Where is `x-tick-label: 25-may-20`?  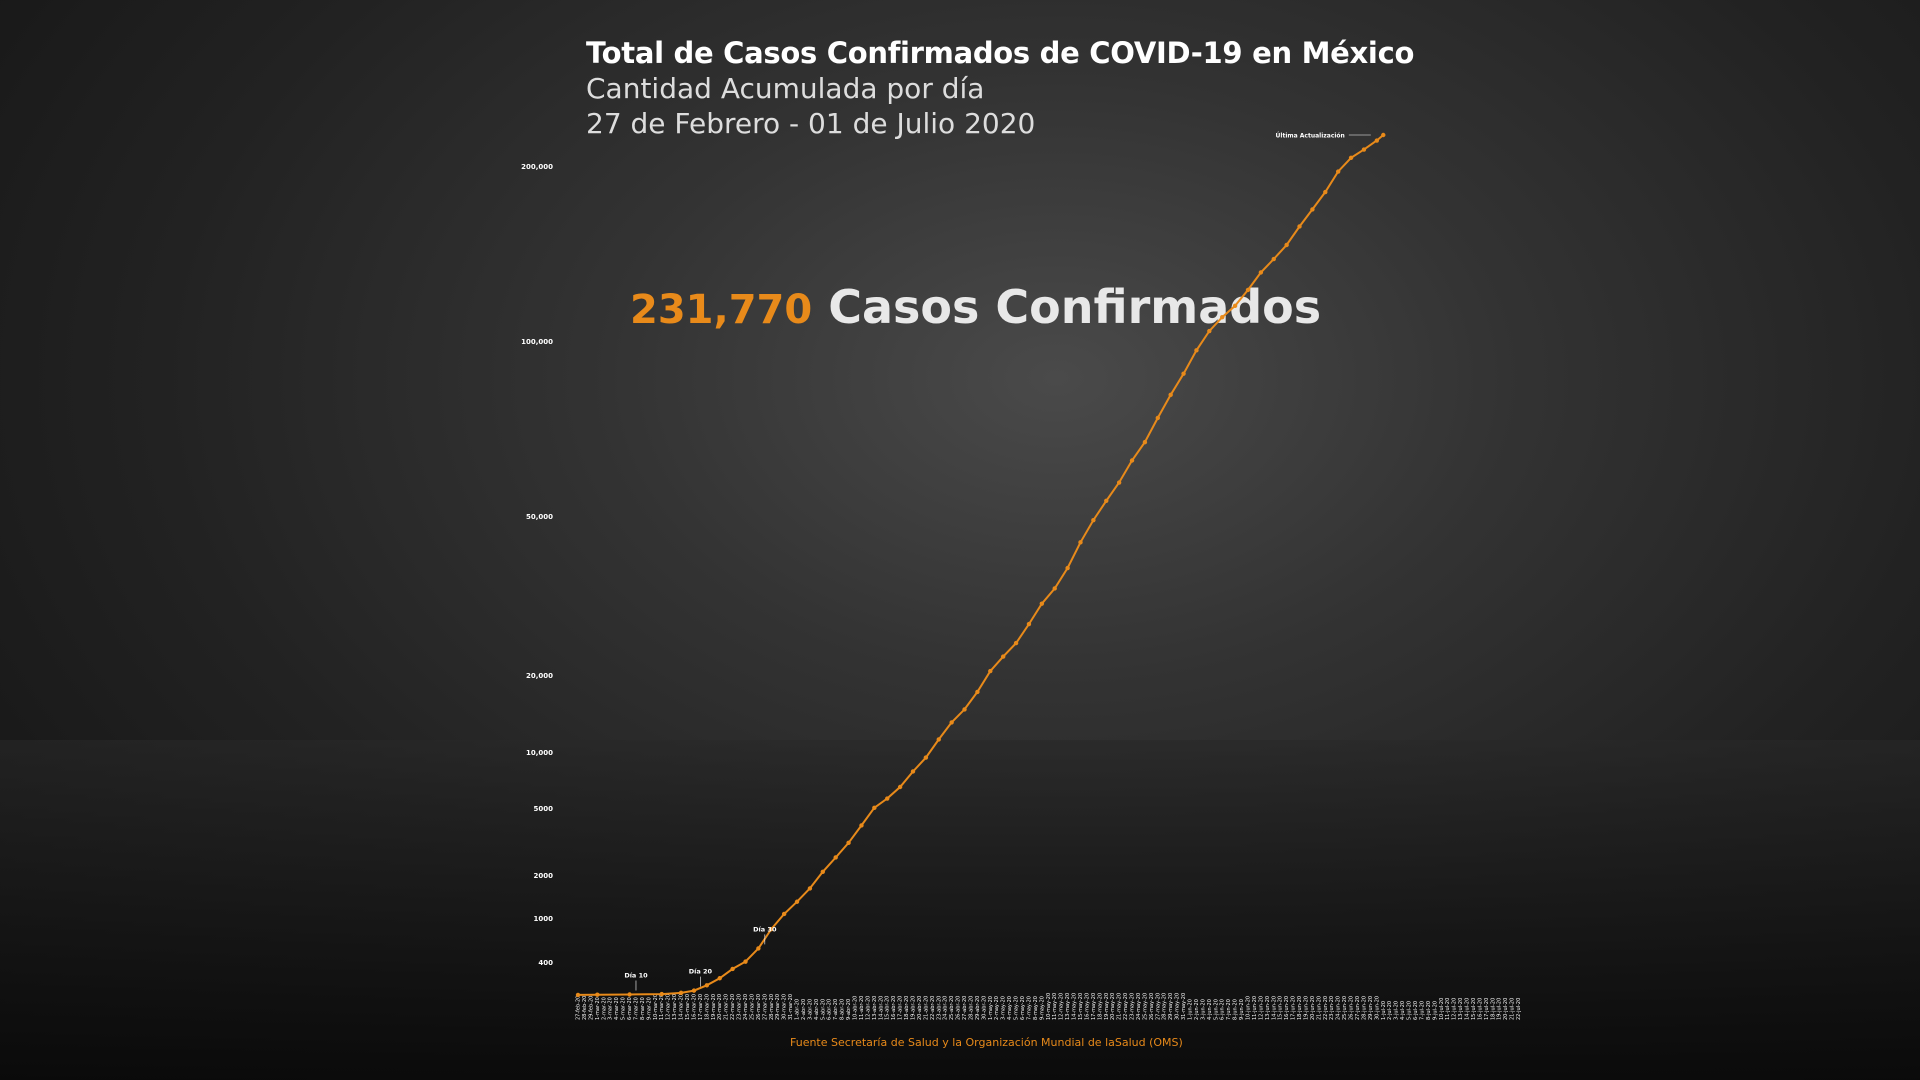 x-tick-label: 25-may-20 is located at coordinates (1145, 1006).